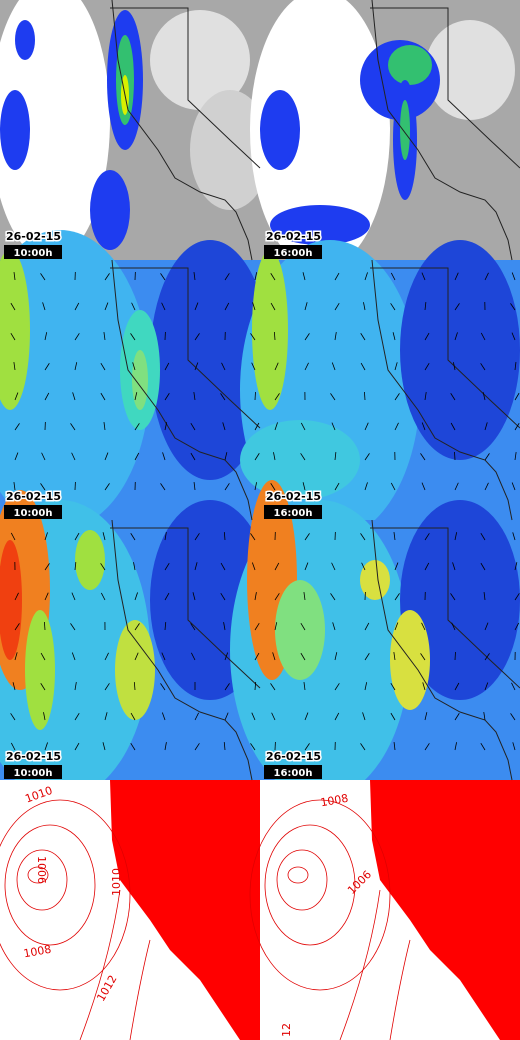 The height and width of the screenshot is (1040, 520). What do you see at coordinates (41, 870) in the screenshot?
I see `isobar-label: 1006` at bounding box center [41, 870].